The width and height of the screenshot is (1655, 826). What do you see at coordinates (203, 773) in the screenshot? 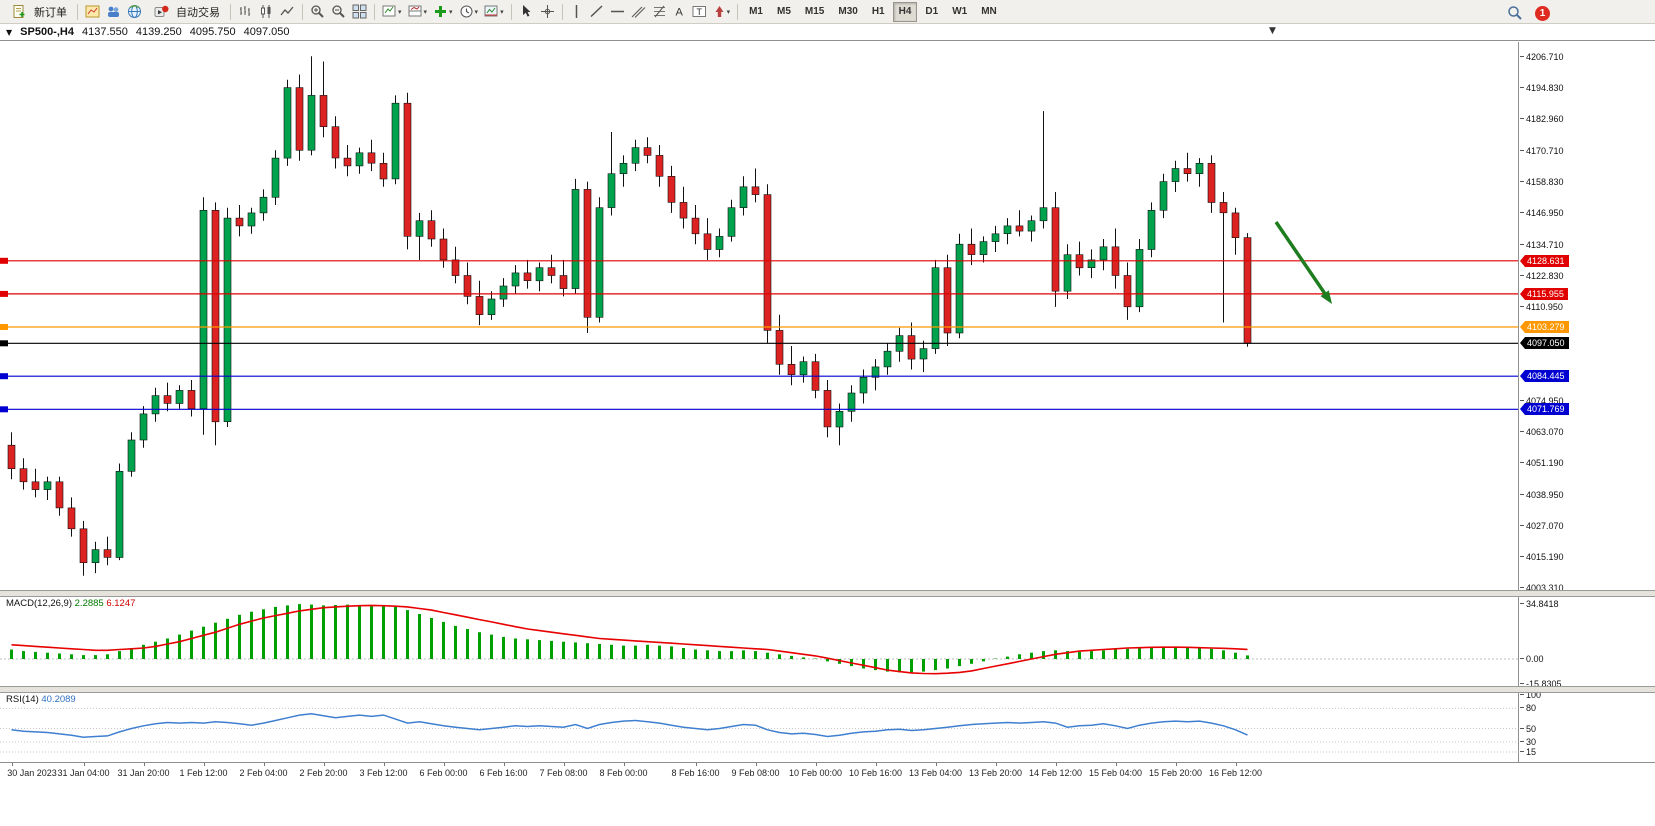
I see `time-label: 1 Feb 12:00` at bounding box center [203, 773].